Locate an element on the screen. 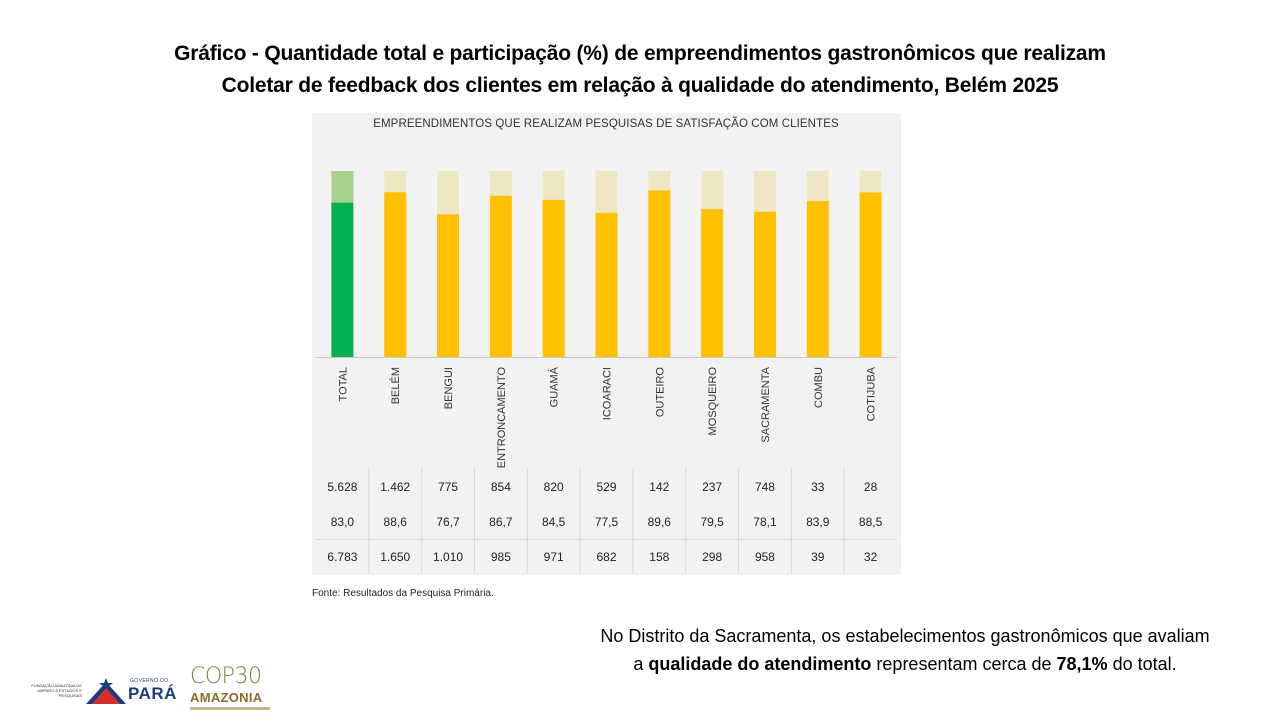 This screenshot has width=1280, height=720. table-cell-total: 158 is located at coordinates (659, 557).